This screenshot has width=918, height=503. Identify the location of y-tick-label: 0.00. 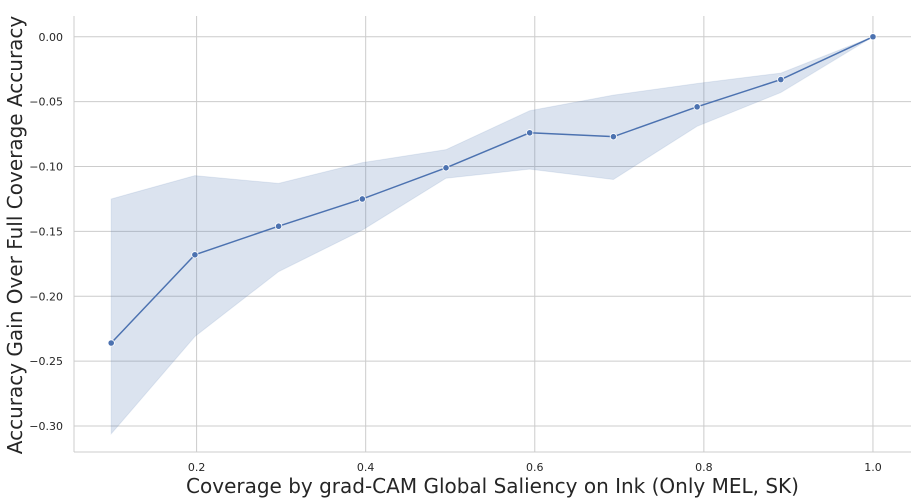
(51, 37).